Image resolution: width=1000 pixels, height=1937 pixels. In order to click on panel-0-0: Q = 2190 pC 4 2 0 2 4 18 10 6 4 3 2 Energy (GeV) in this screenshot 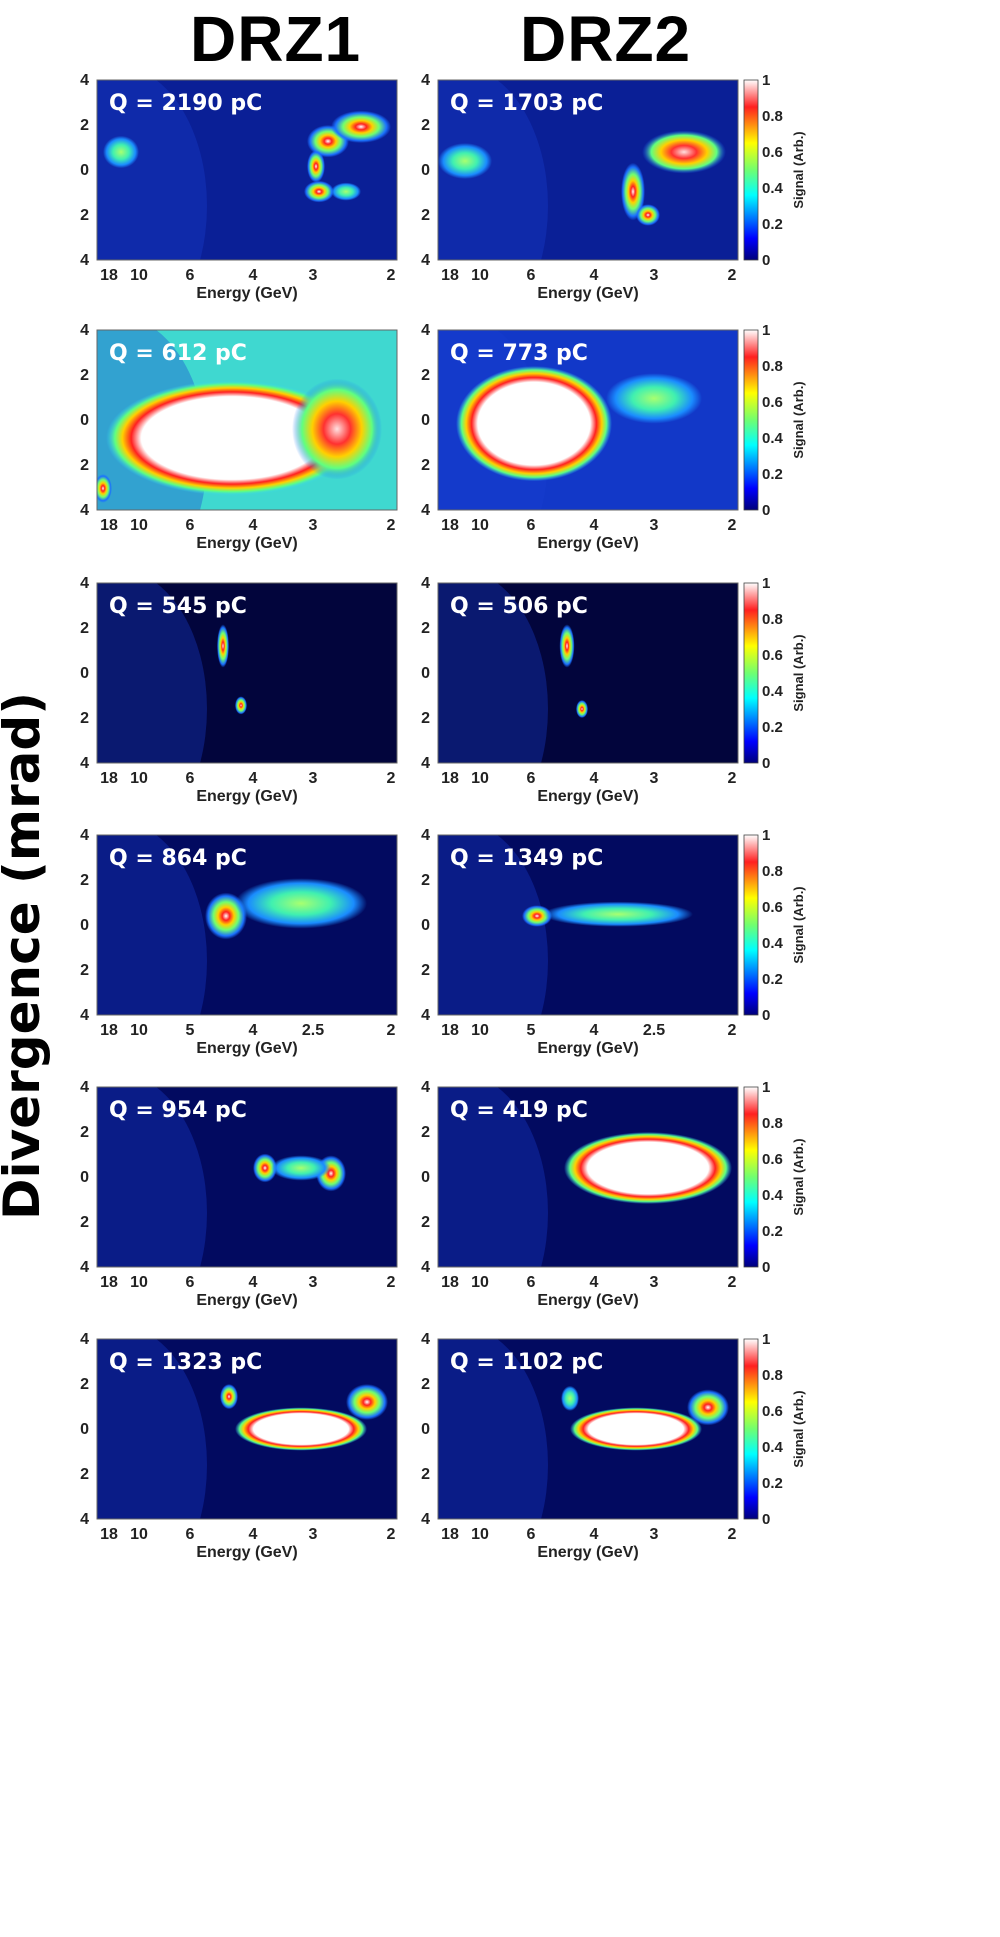, I will do `click(239, 187)`.